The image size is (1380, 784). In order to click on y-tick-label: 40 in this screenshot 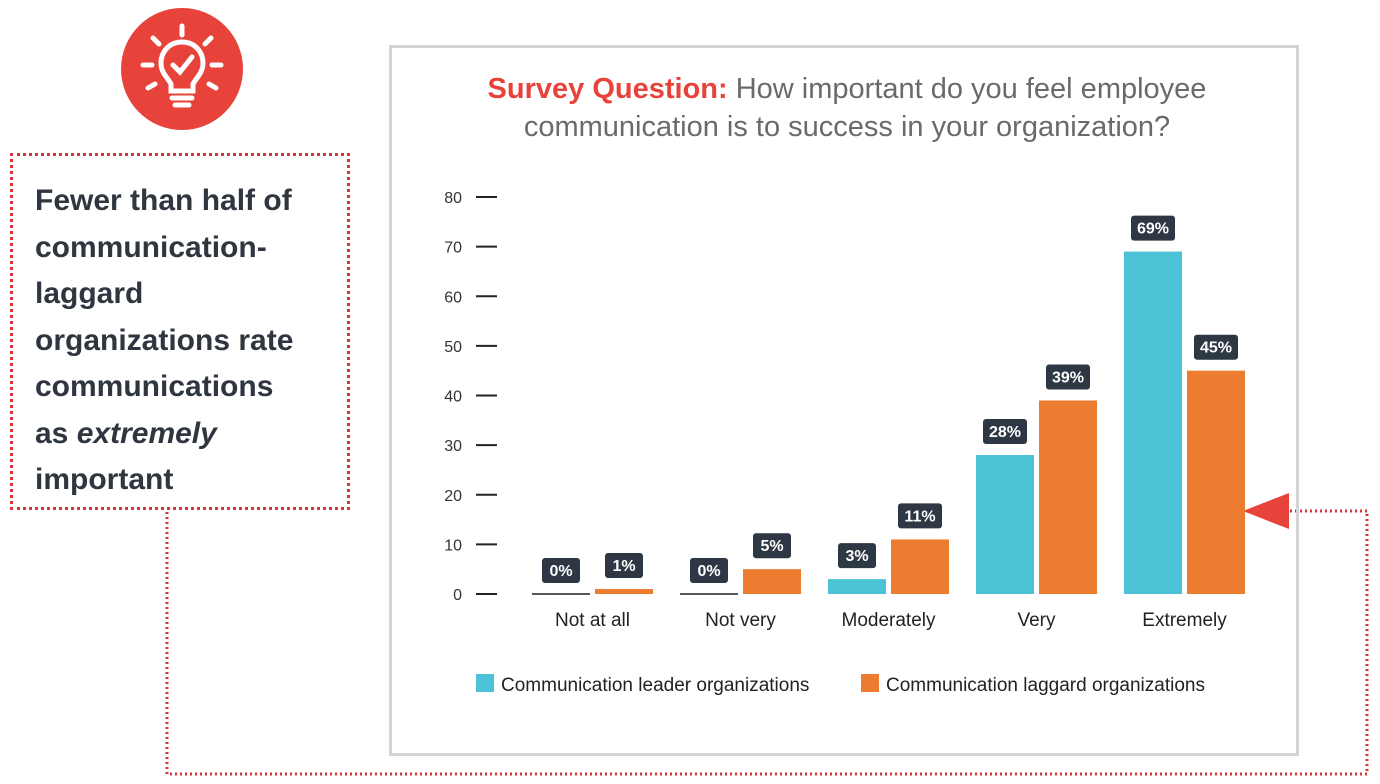, I will do `click(453, 397)`.